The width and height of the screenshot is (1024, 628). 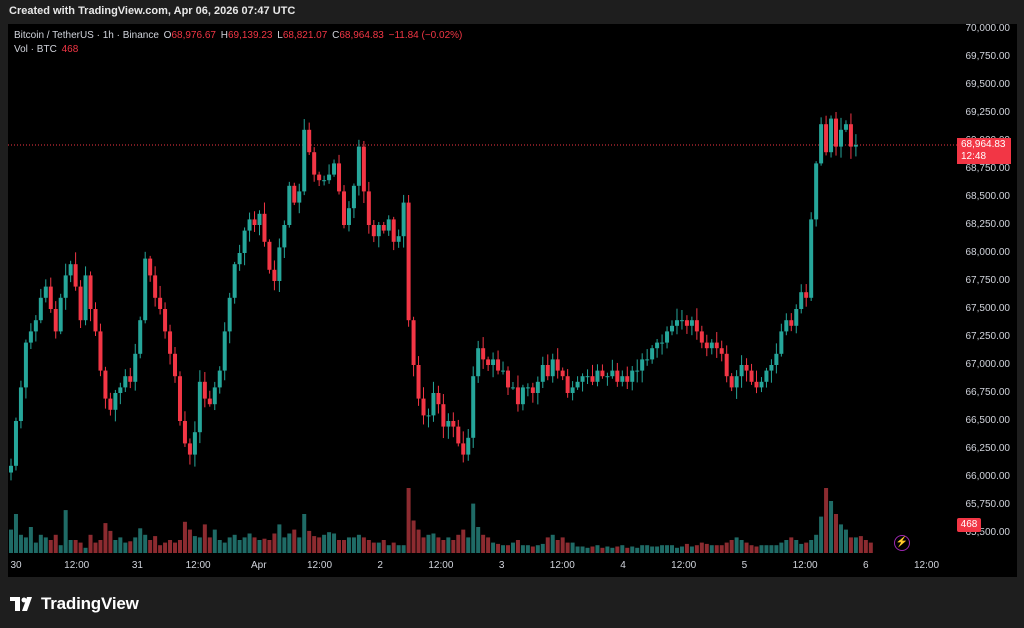 I want to click on price-tick-label: 68,000.00, so click(x=988, y=252).